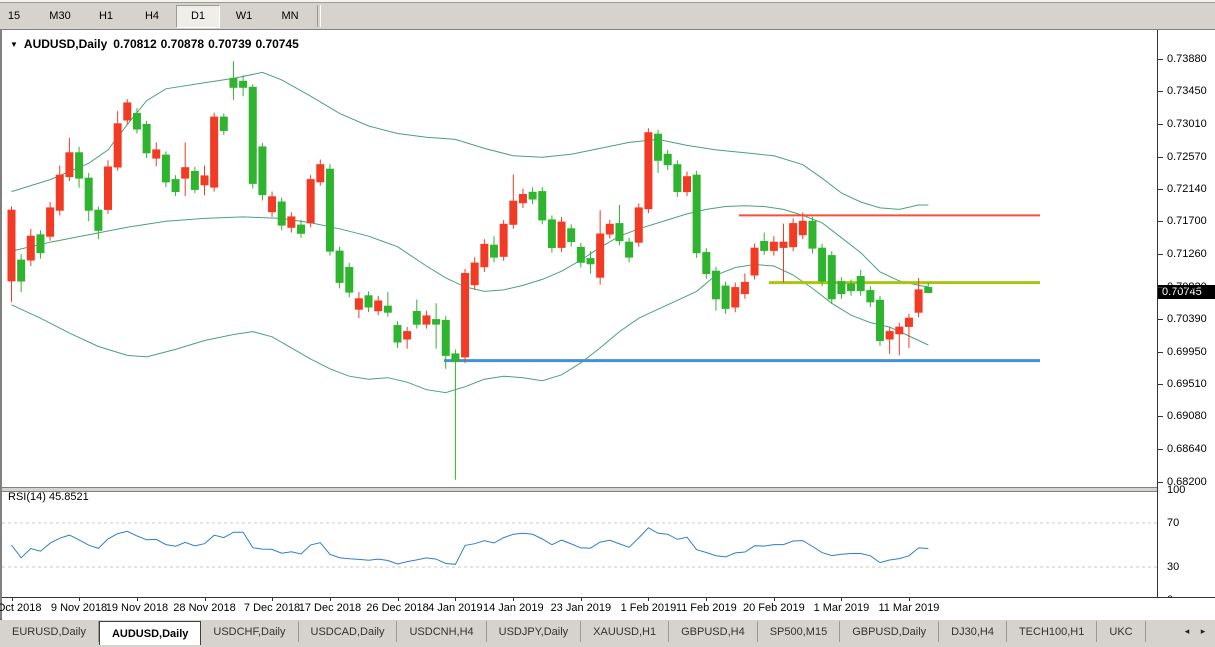 Image resolution: width=1215 pixels, height=647 pixels. Describe the element at coordinates (79, 608) in the screenshot. I see `date-axis-label: 9 Nov 2018` at that location.